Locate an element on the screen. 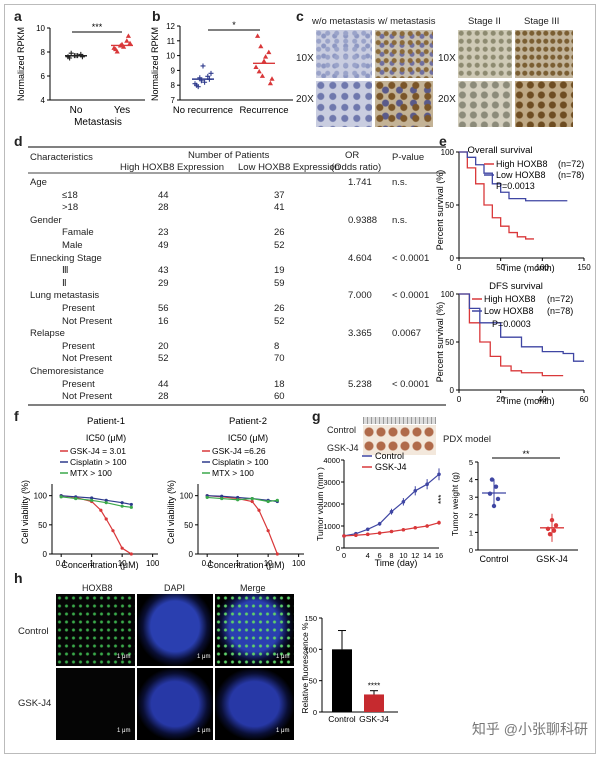 This screenshot has width=600, height=757. f2-l2: Cisplatin > 100 is located at coordinates (240, 462).